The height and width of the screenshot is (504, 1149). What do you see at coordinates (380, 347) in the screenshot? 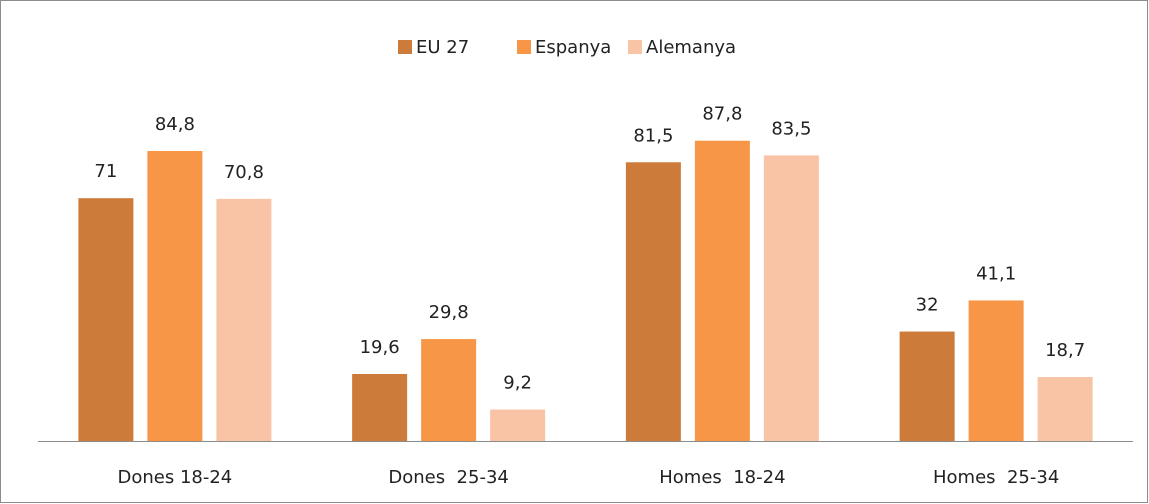
I see `data-label: 19,6` at bounding box center [380, 347].